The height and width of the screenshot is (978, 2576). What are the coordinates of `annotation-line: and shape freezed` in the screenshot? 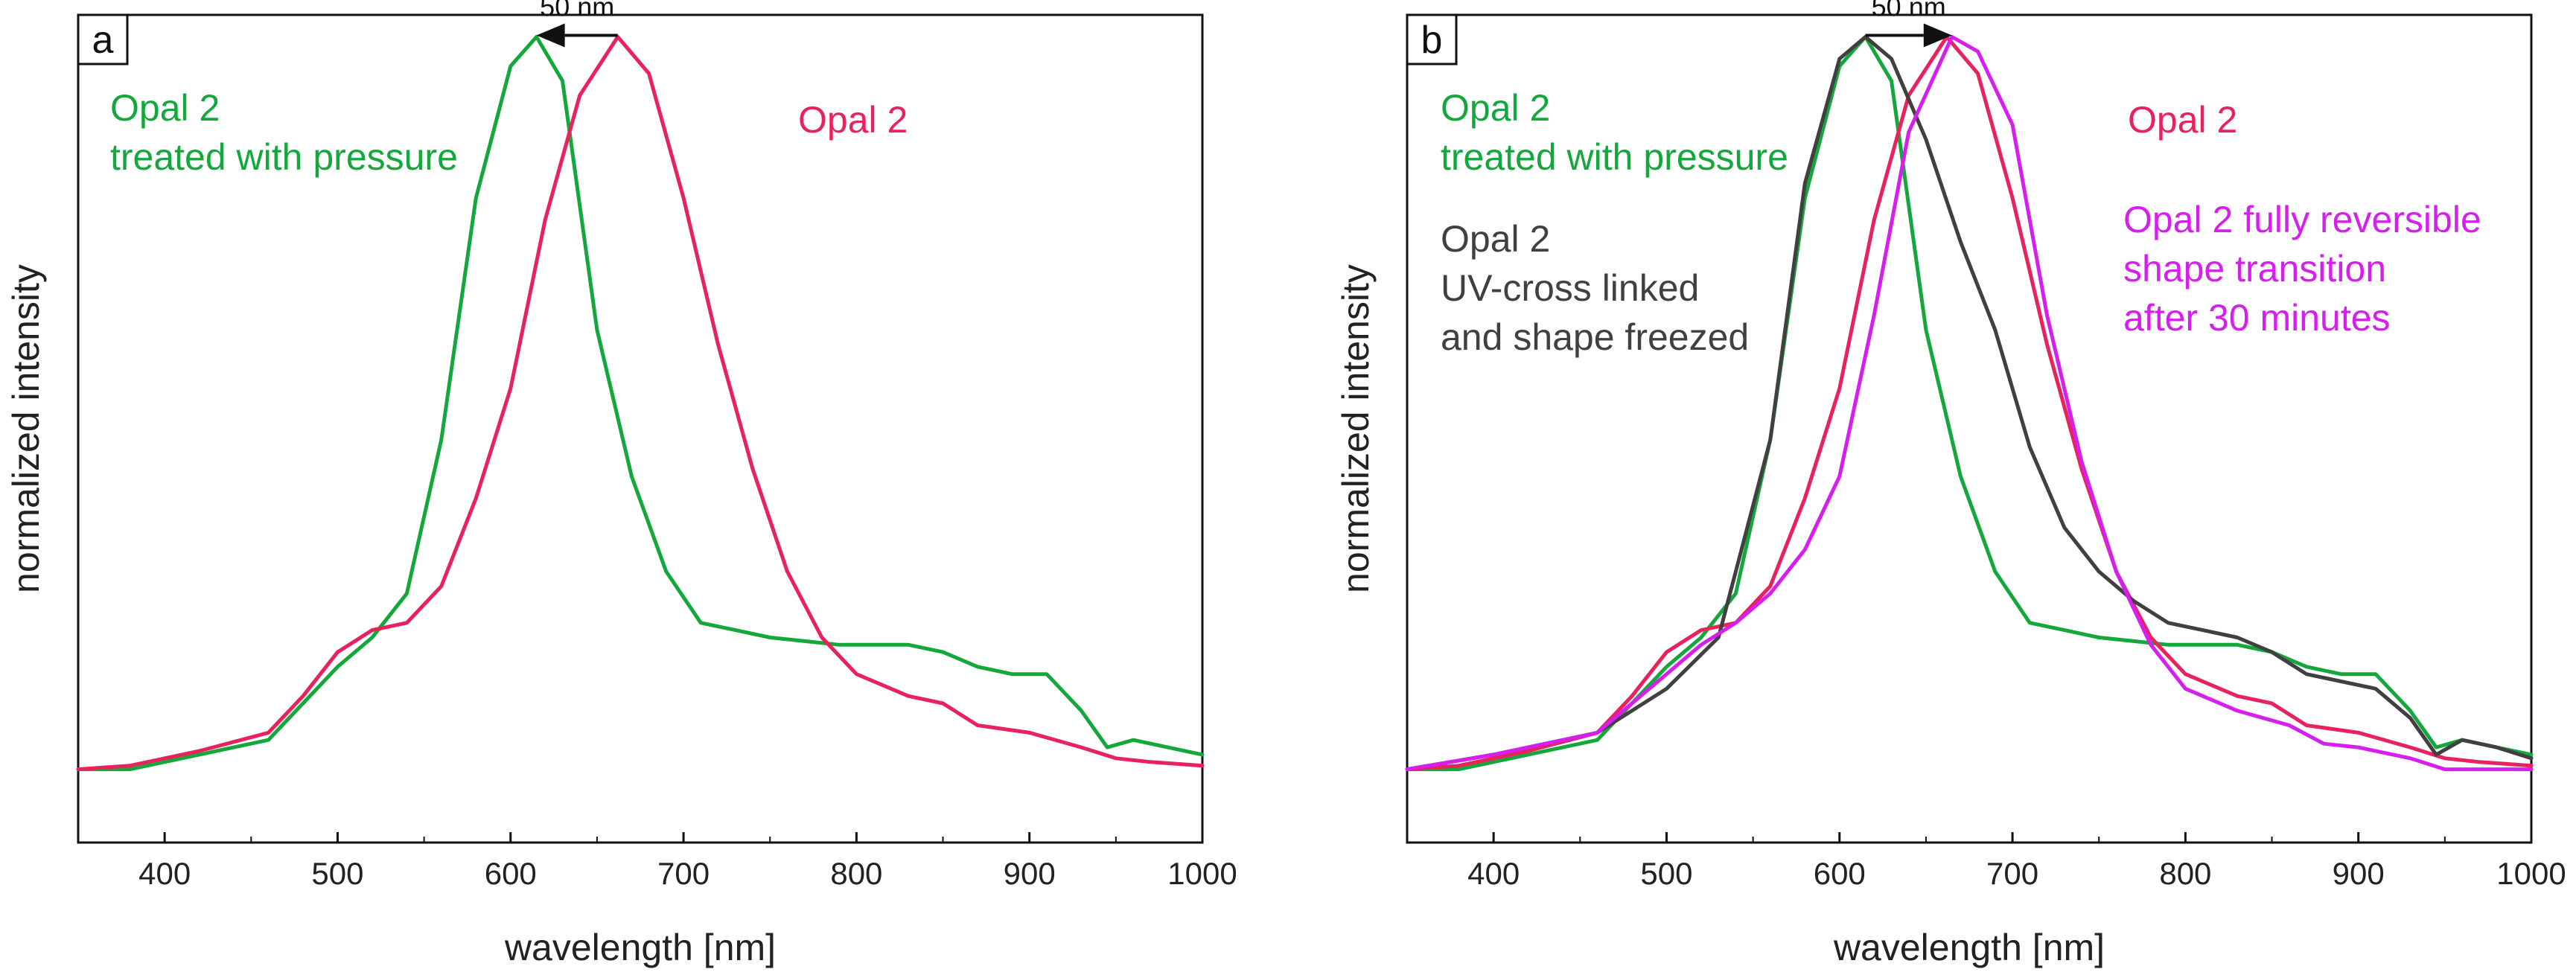 It's located at (1595, 337).